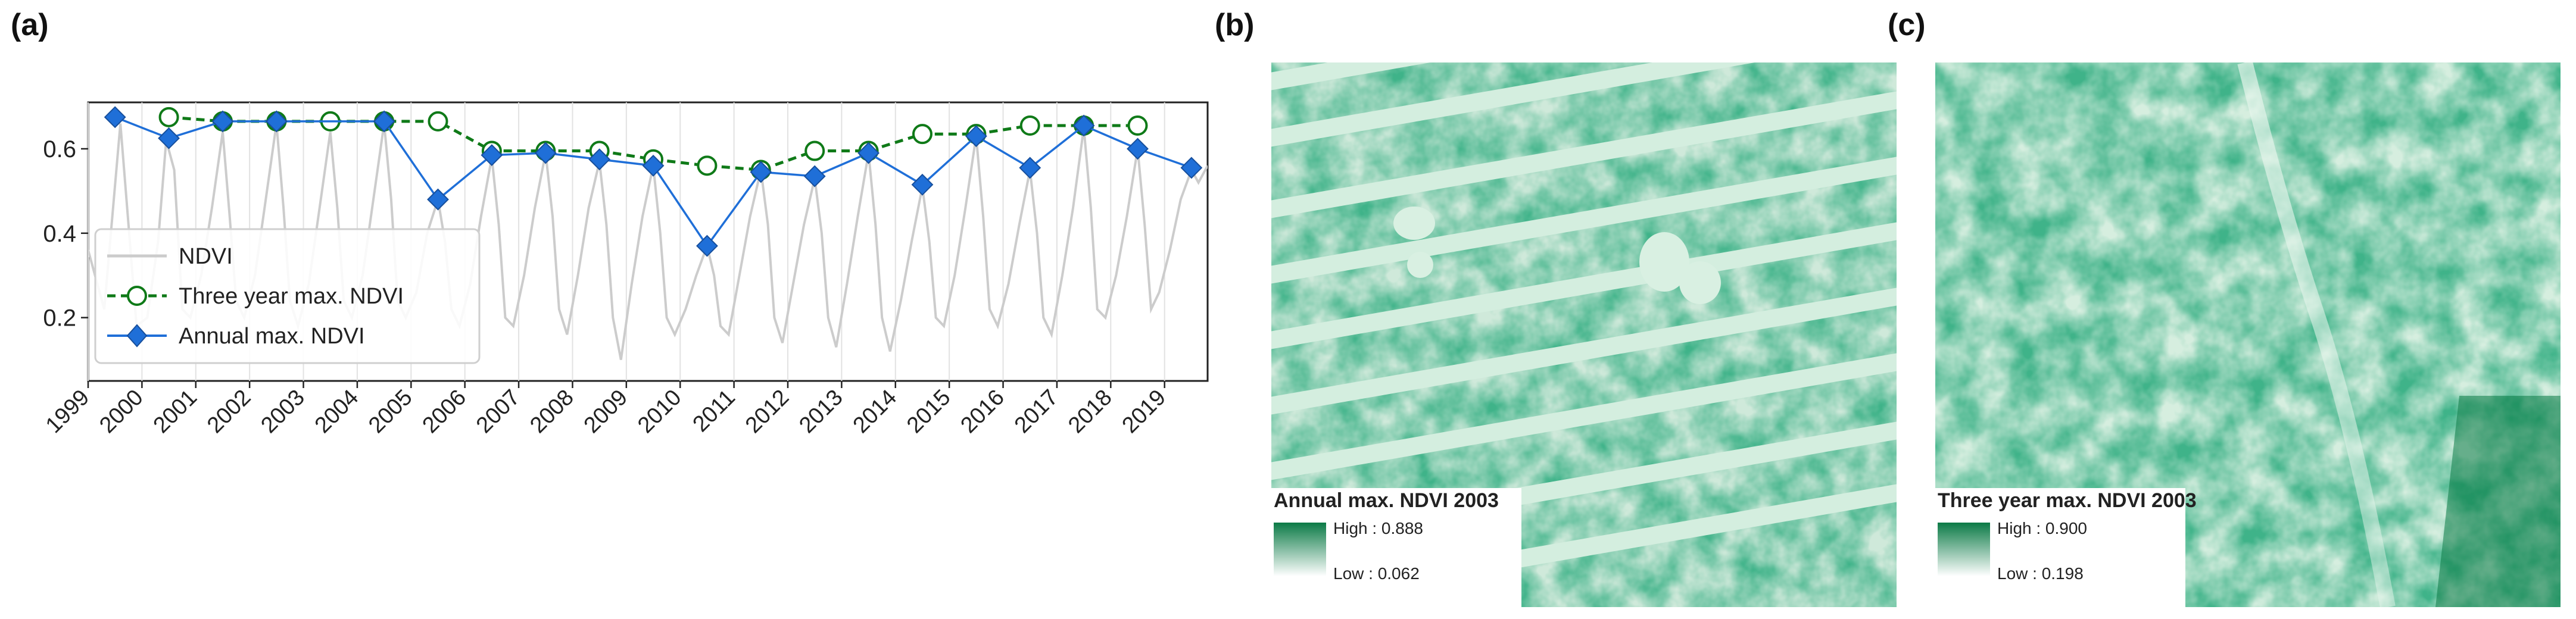  What do you see at coordinates (605, 411) in the screenshot?
I see `x-tick-label-2009: 2009` at bounding box center [605, 411].